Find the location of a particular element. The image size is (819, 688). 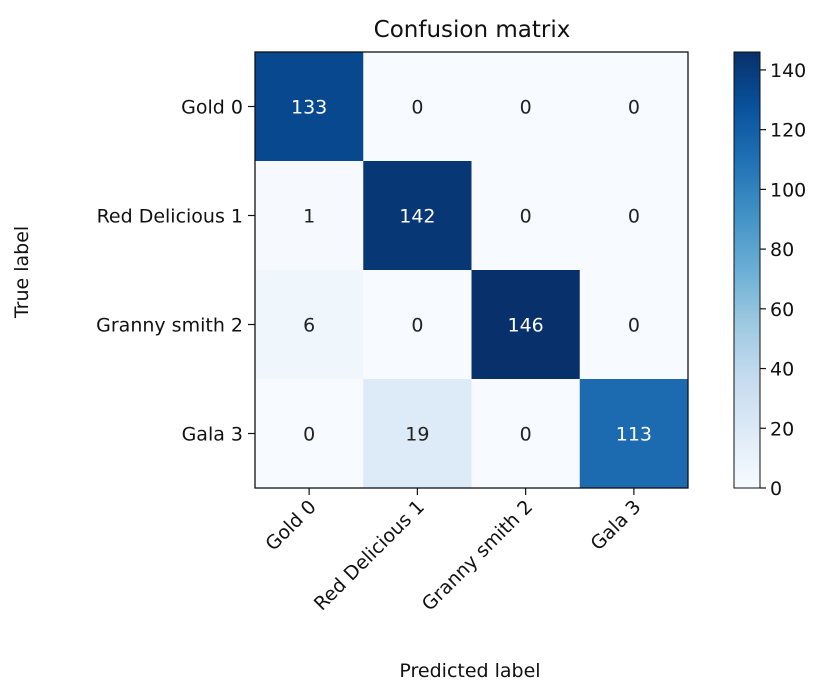

colorbar-tick-label: 100 is located at coordinates (788, 190).